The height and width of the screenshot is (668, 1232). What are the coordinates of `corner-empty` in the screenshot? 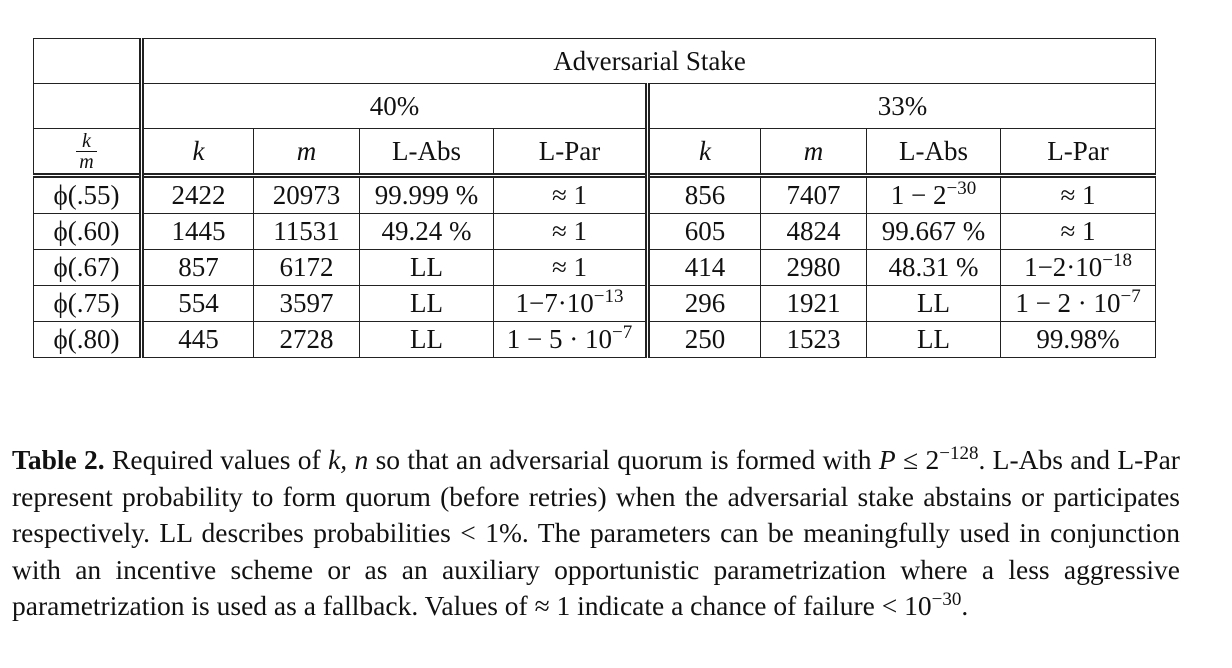 It's located at (88, 61).